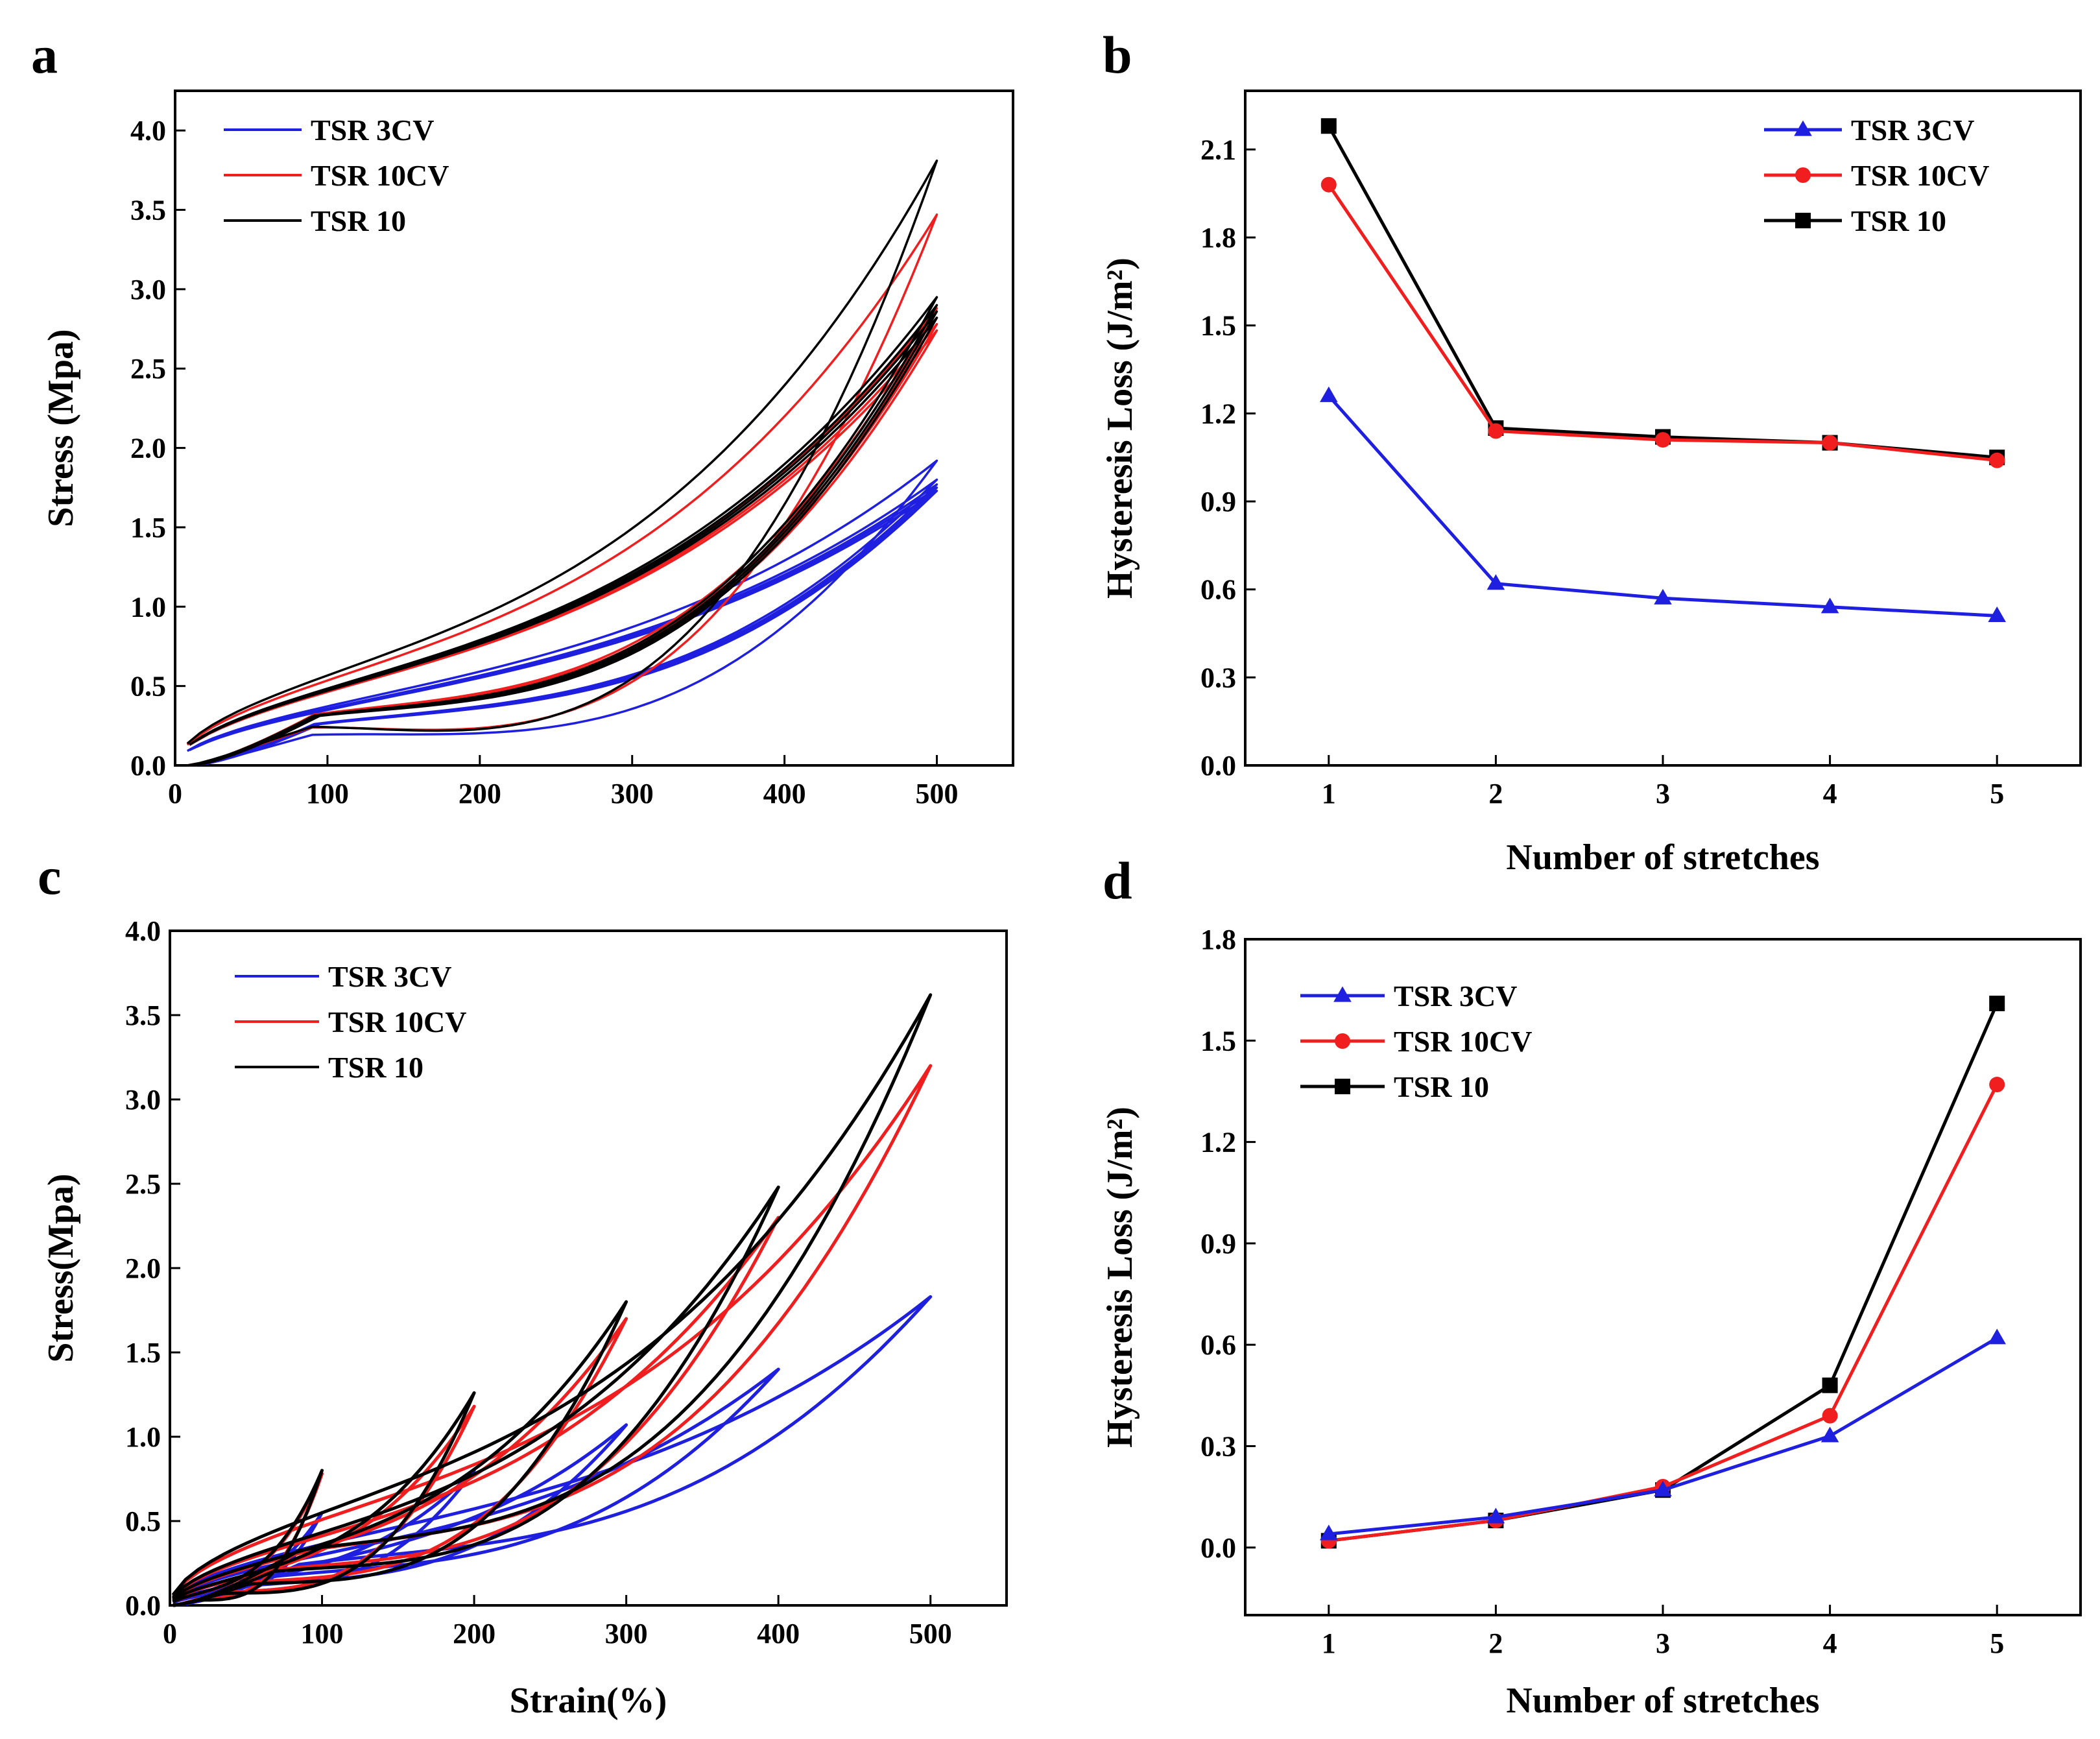 This screenshot has width=2100, height=1739. What do you see at coordinates (148, 607) in the screenshot?
I see `y-tick-label: 1.0` at bounding box center [148, 607].